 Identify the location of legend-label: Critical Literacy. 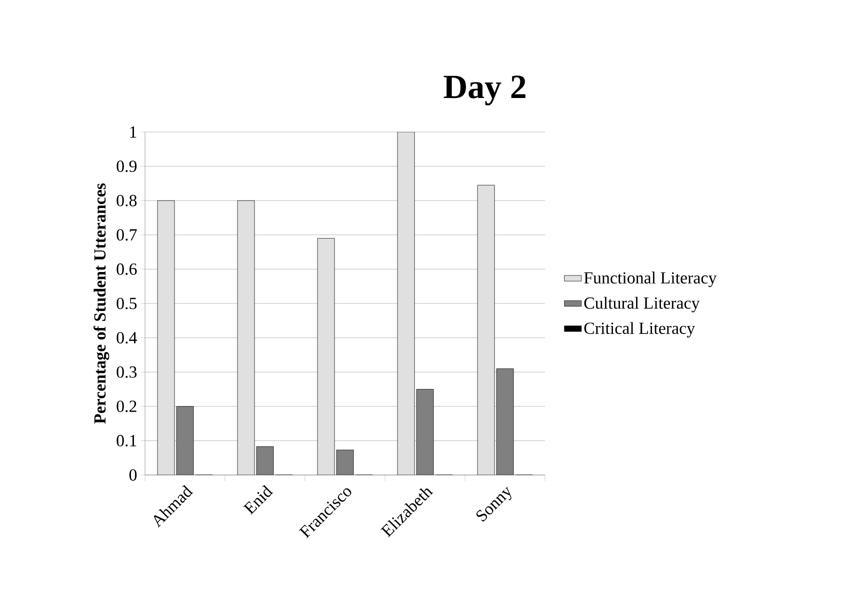
(640, 330).